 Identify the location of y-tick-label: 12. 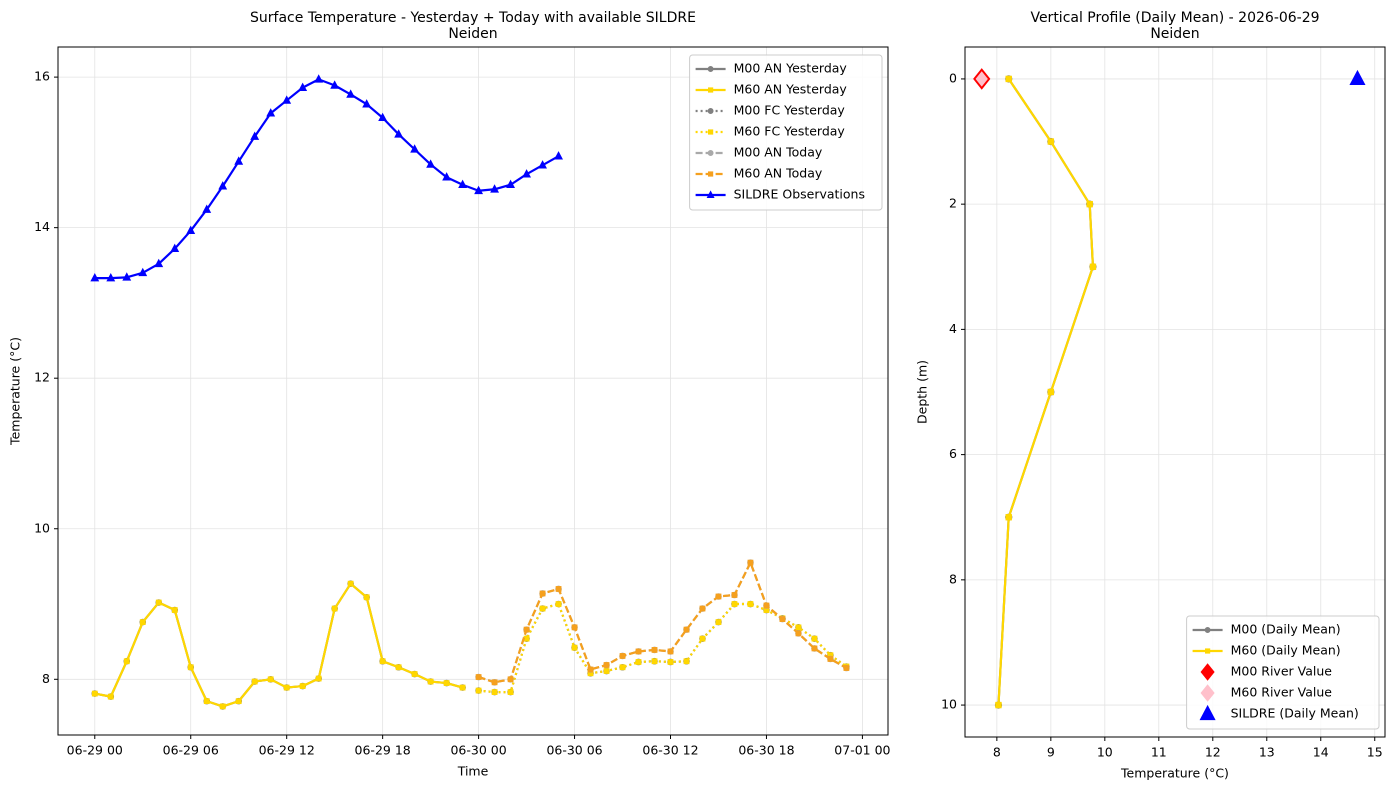
(42, 377).